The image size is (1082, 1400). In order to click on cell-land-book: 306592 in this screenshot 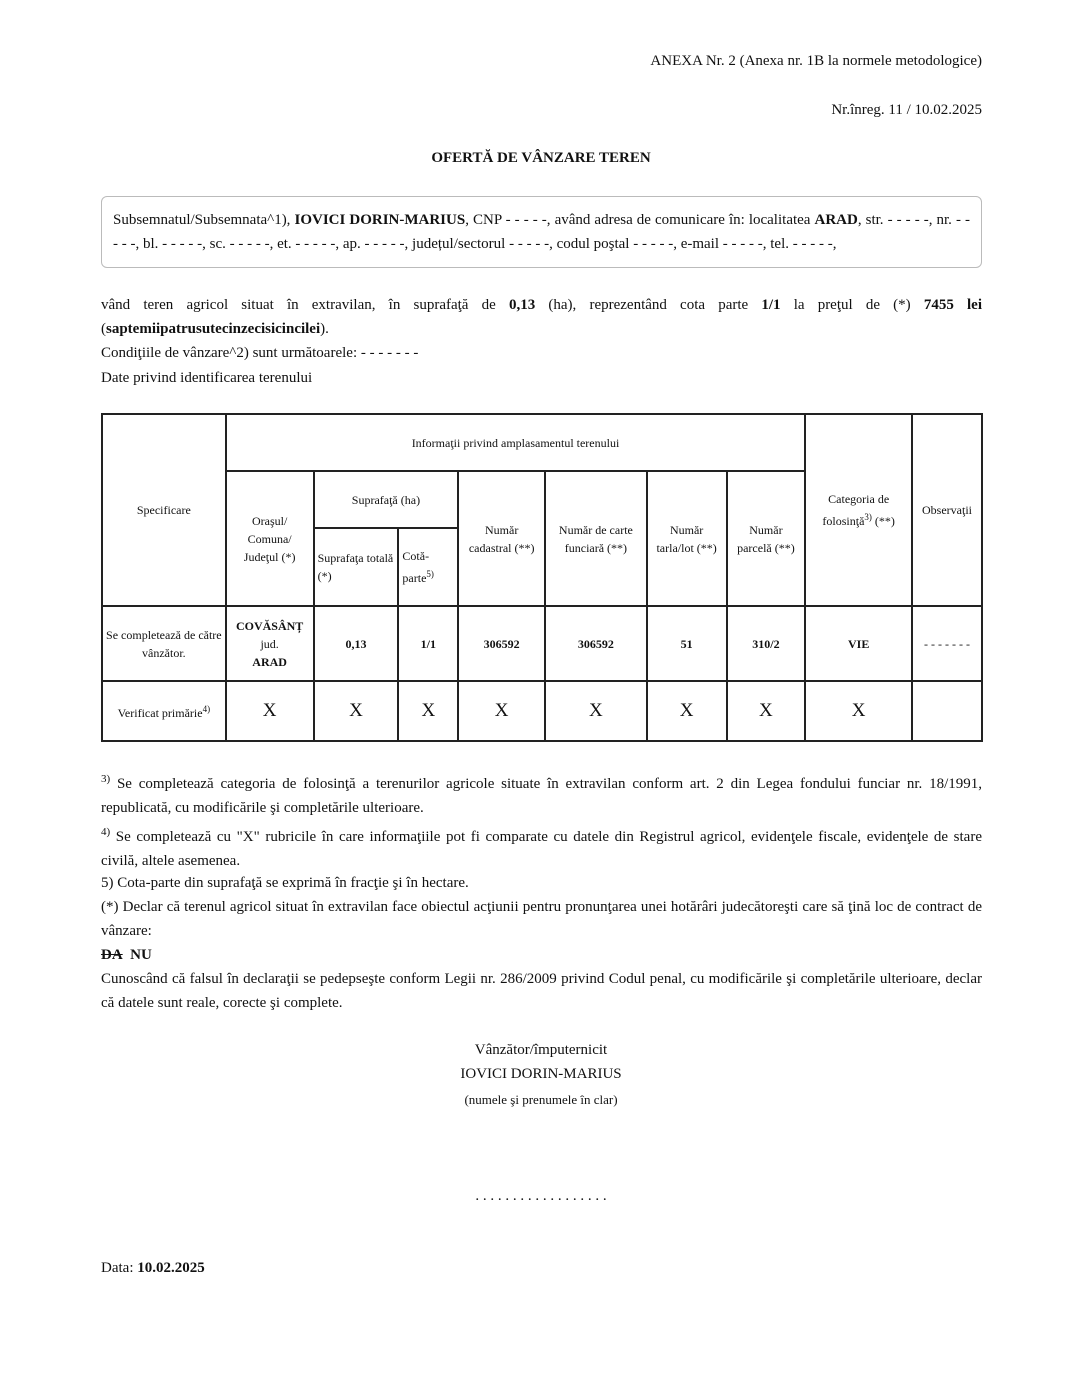, I will do `click(596, 643)`.